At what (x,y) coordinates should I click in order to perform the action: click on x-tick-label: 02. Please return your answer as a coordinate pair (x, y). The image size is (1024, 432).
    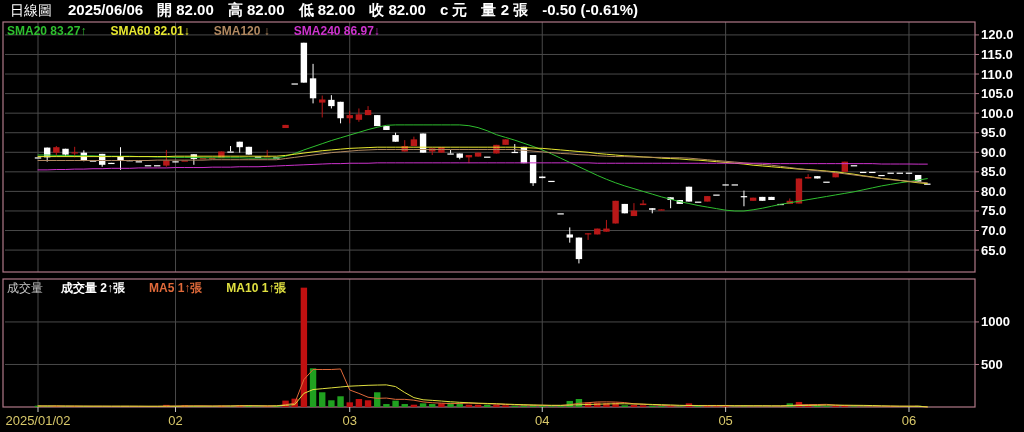
    Looking at the image, I should click on (175, 420).